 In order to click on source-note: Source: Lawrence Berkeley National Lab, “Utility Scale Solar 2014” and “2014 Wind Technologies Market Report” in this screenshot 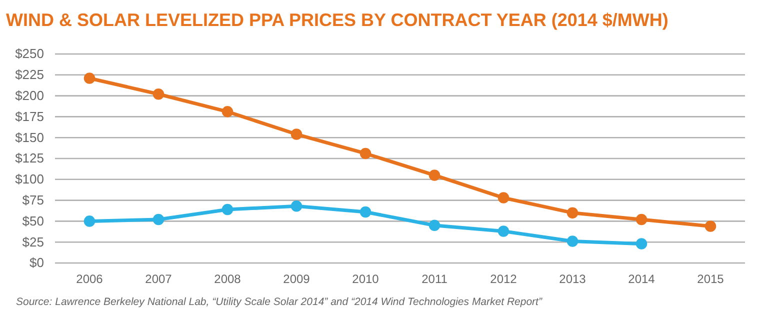, I will do `click(279, 302)`.